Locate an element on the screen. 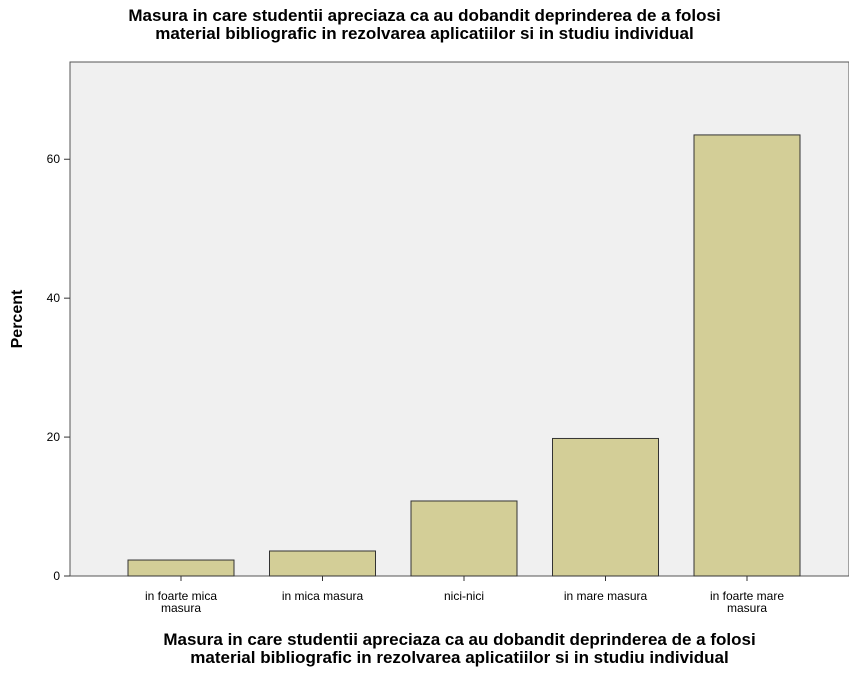 The width and height of the screenshot is (849, 673). y-tick-label: 20 is located at coordinates (53, 437).